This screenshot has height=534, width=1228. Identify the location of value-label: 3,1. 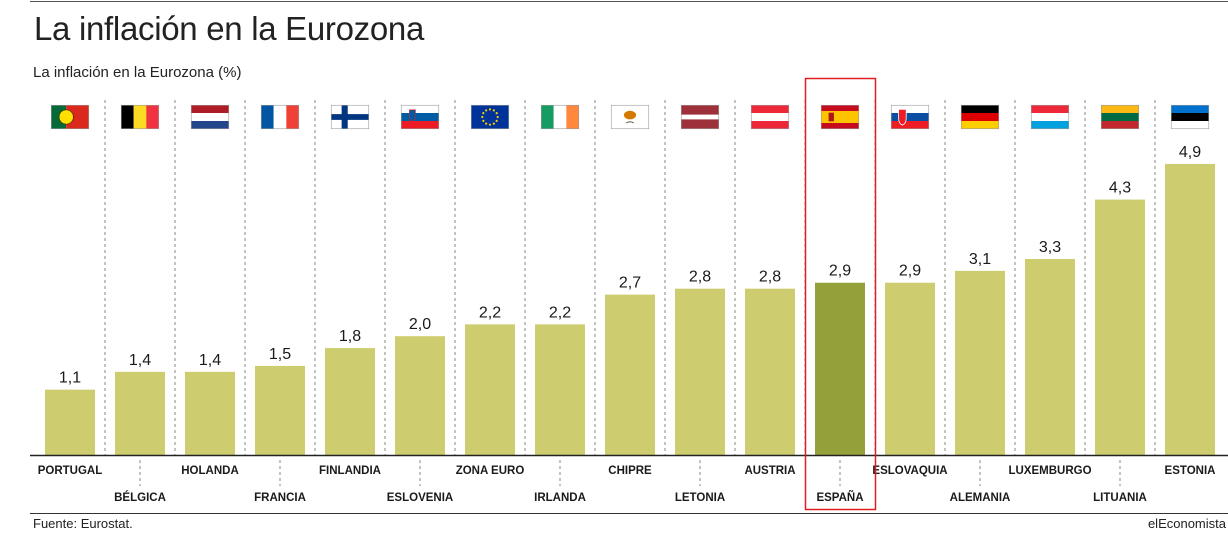
(980, 259).